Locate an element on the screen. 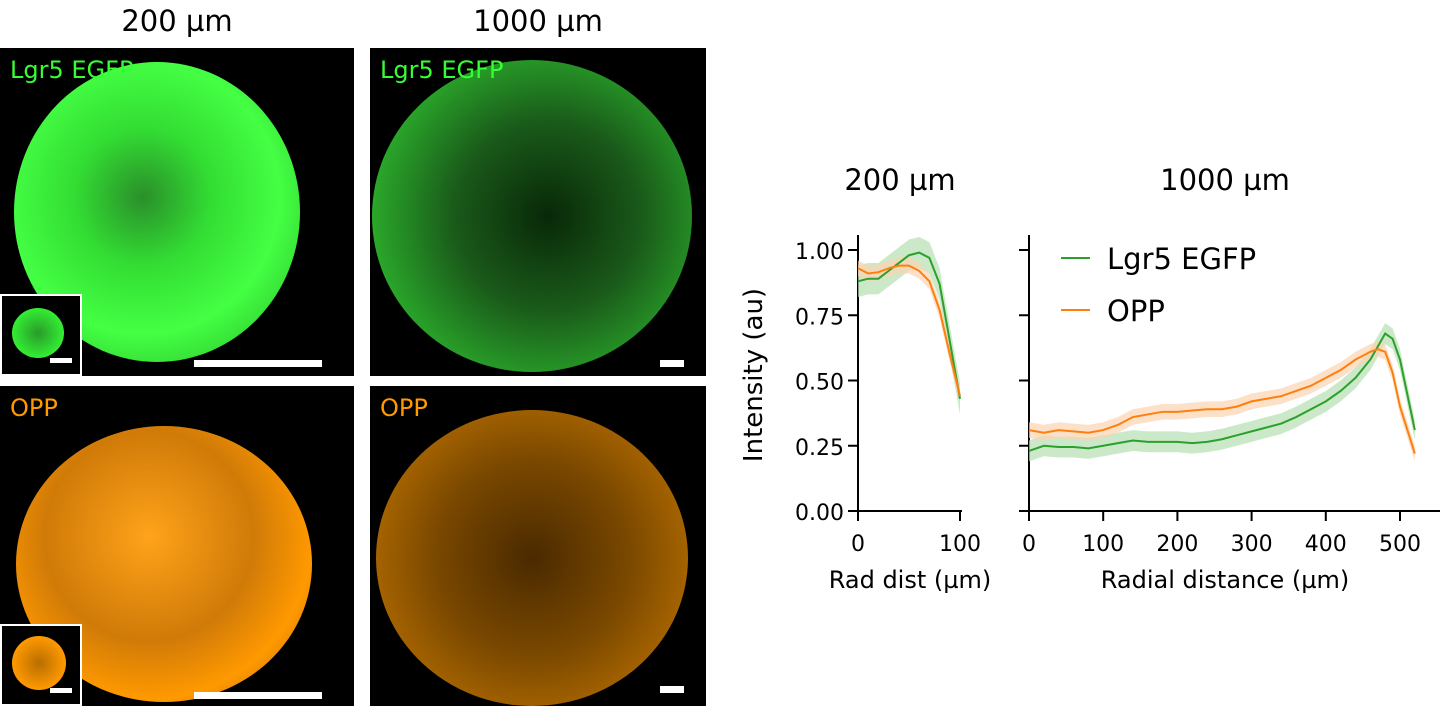 The width and height of the screenshot is (1440, 713). y-tick-label: 0.50 is located at coordinates (819, 383).